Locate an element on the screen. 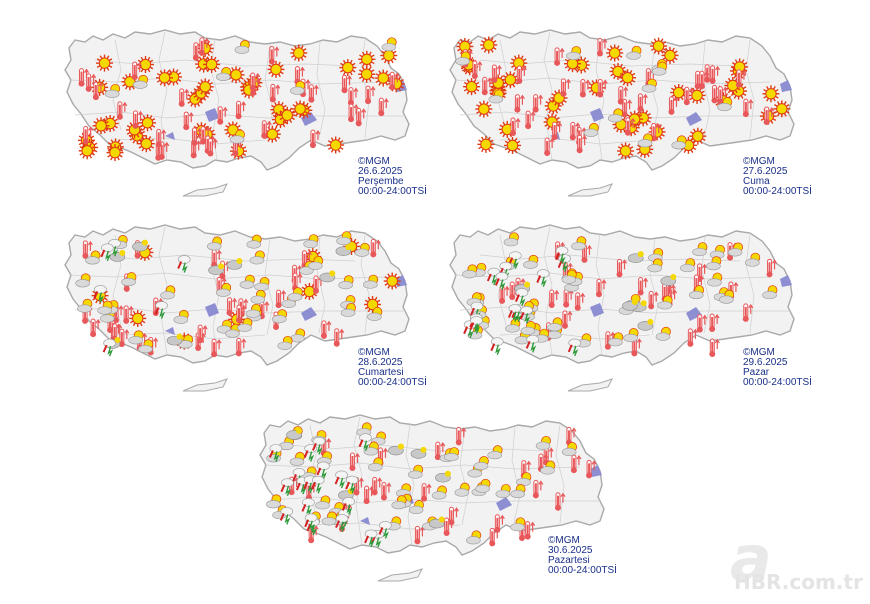  logo-letter: a is located at coordinates (751, 558).